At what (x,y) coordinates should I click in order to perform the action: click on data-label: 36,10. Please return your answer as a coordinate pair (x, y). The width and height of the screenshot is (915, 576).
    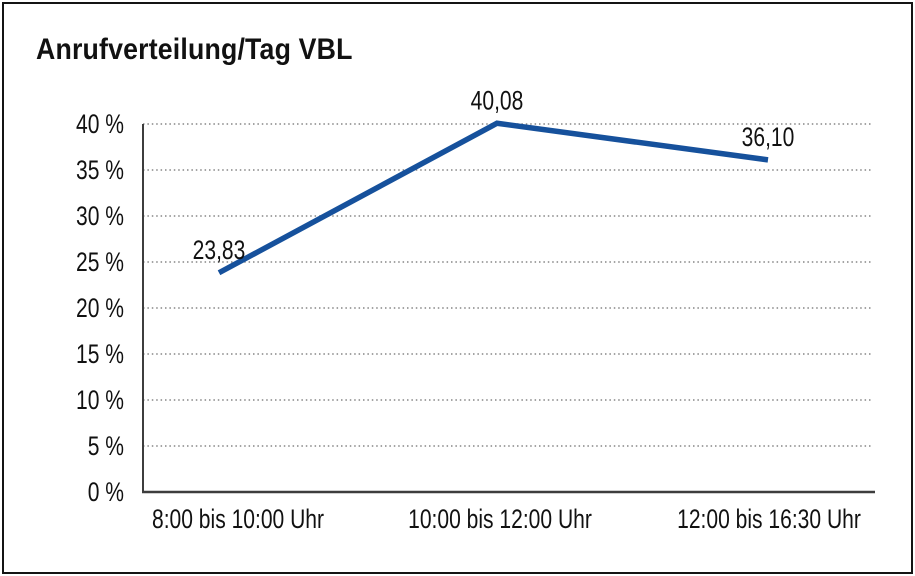
    Looking at the image, I should click on (768, 137).